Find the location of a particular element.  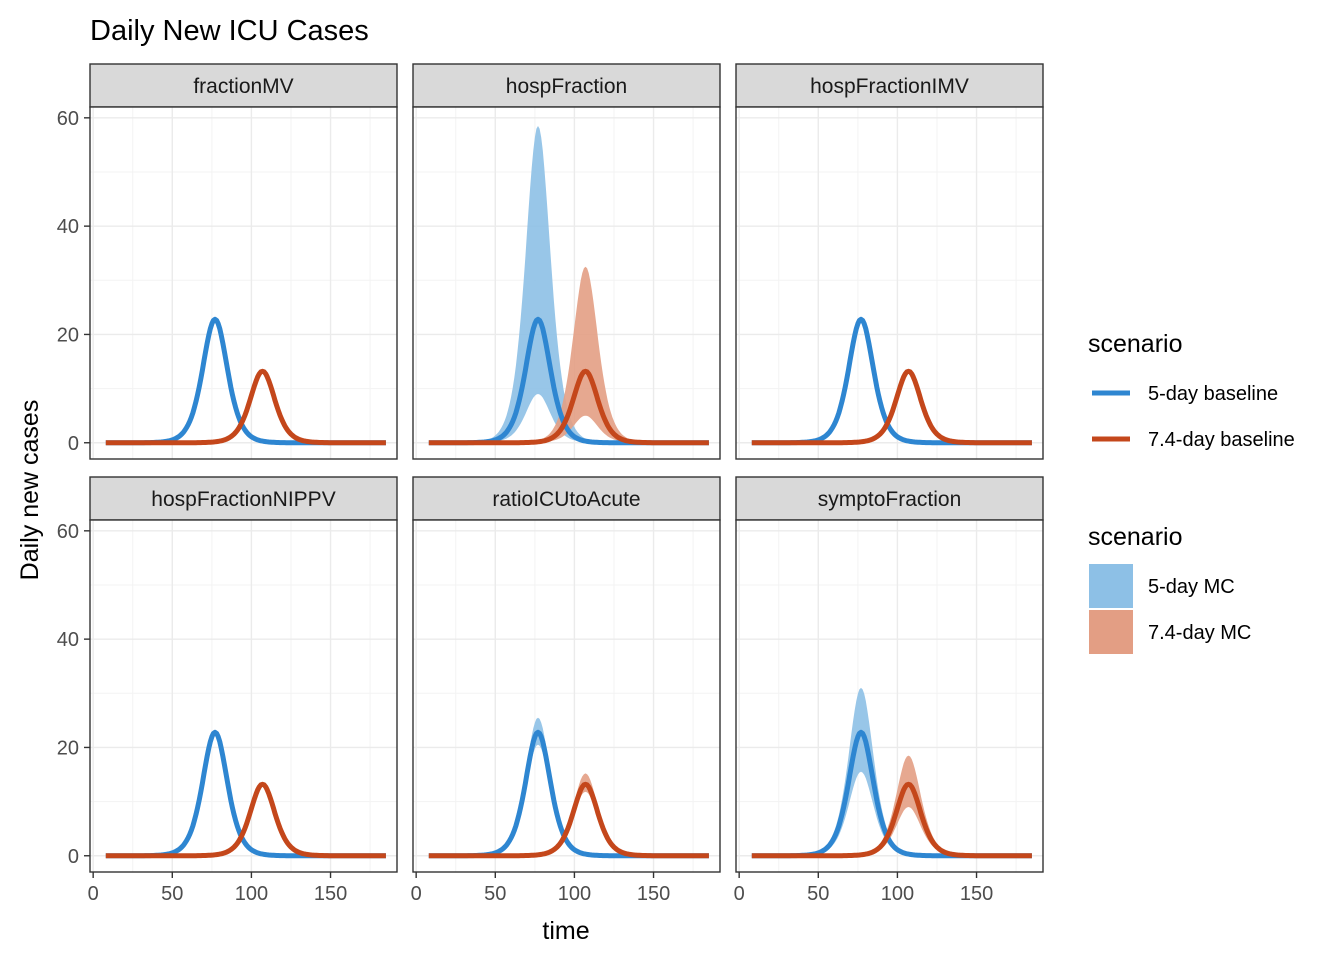

legend-fill: scenario 5-day MC 7.4-day MC is located at coordinates (1169, 588).